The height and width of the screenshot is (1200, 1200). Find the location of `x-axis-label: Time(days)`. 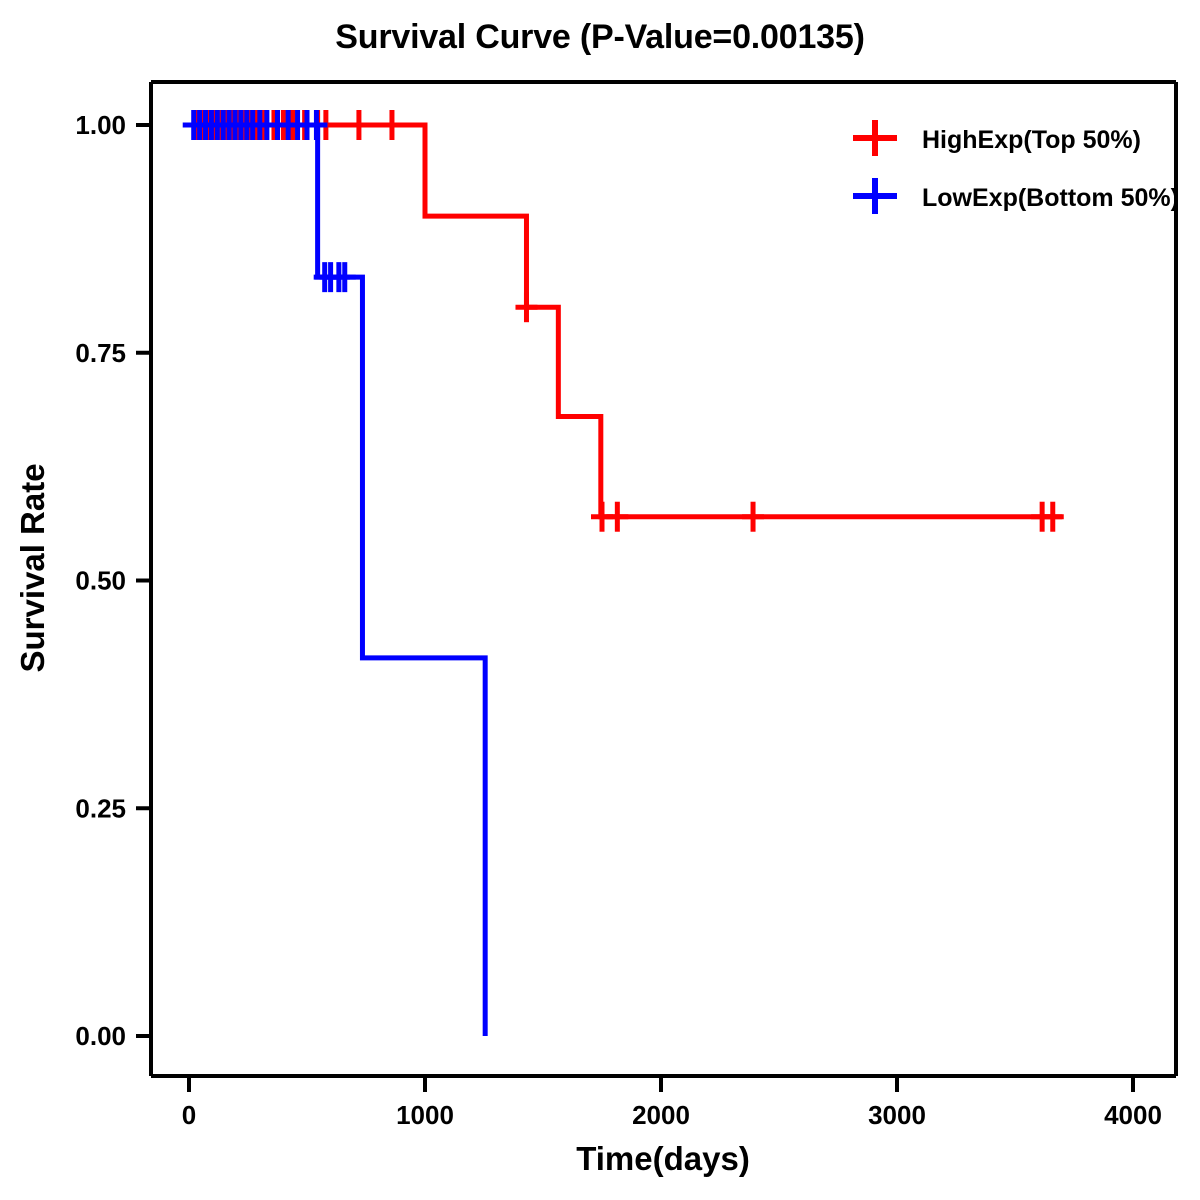

x-axis-label: Time(days) is located at coordinates (663, 1158).